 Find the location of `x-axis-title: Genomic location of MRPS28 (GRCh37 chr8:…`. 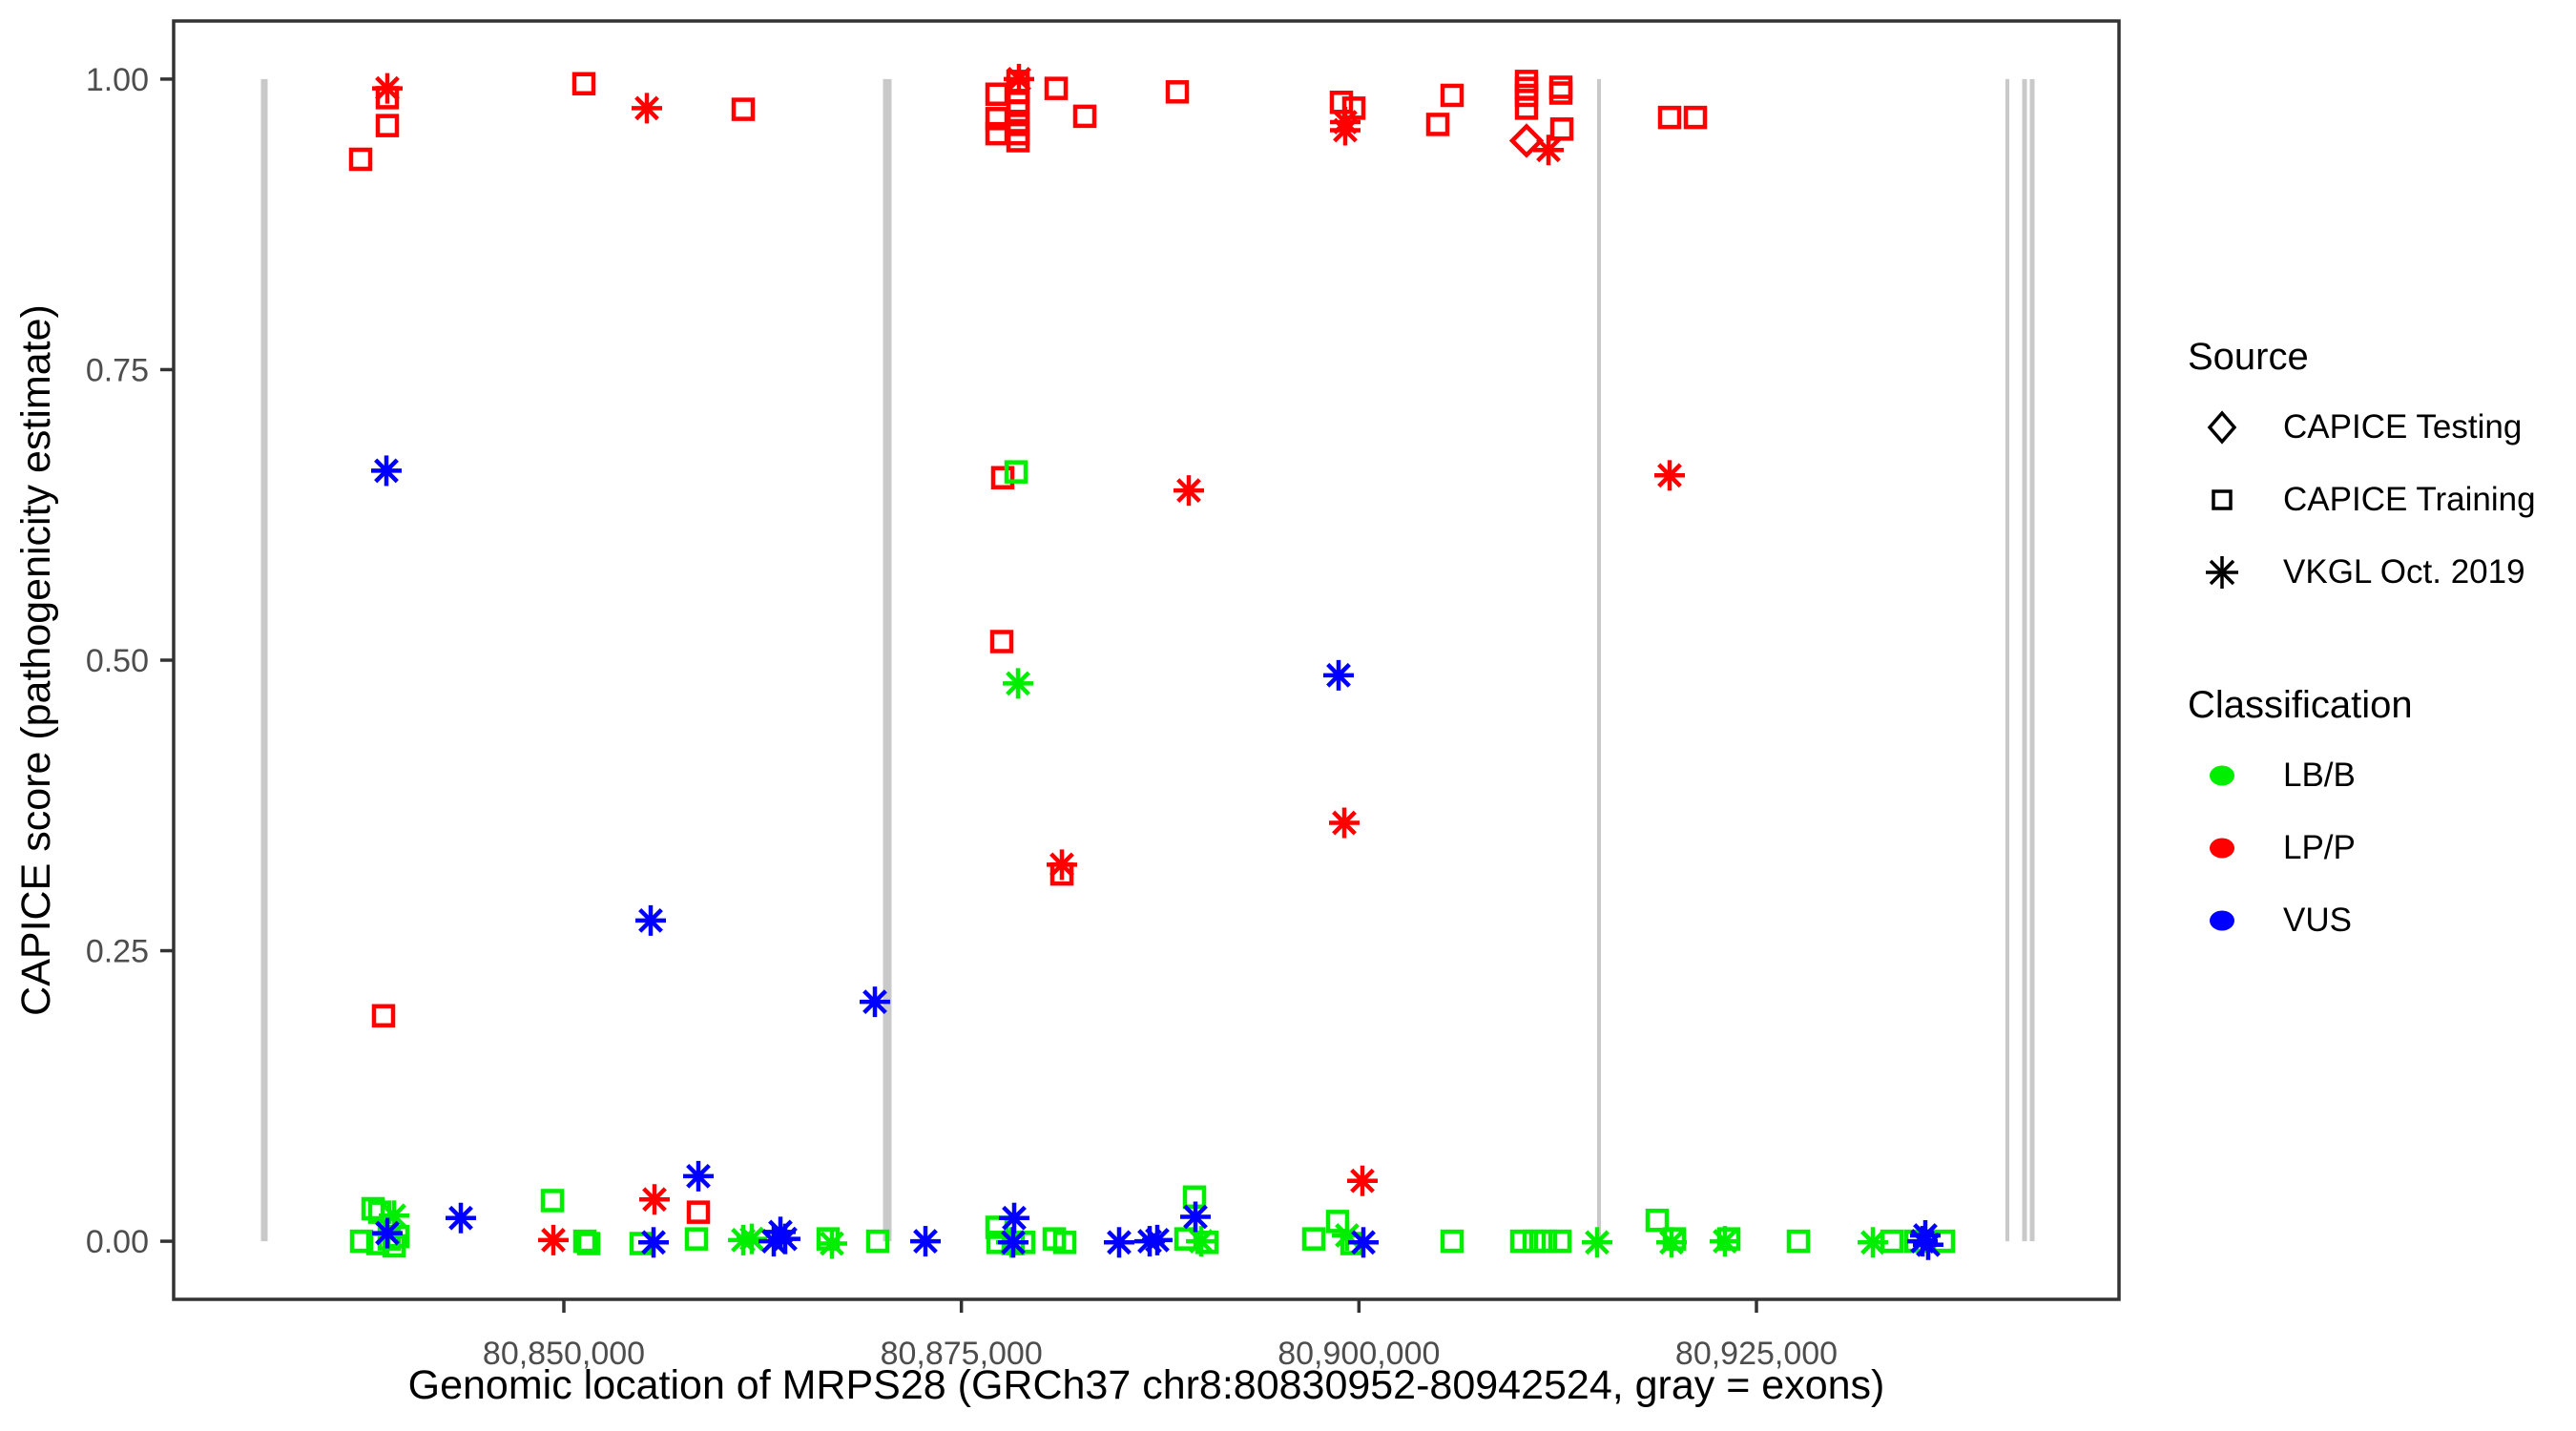

x-axis-title: Genomic location of MRPS28 (GRCh37 chr8:… is located at coordinates (1146, 1385).